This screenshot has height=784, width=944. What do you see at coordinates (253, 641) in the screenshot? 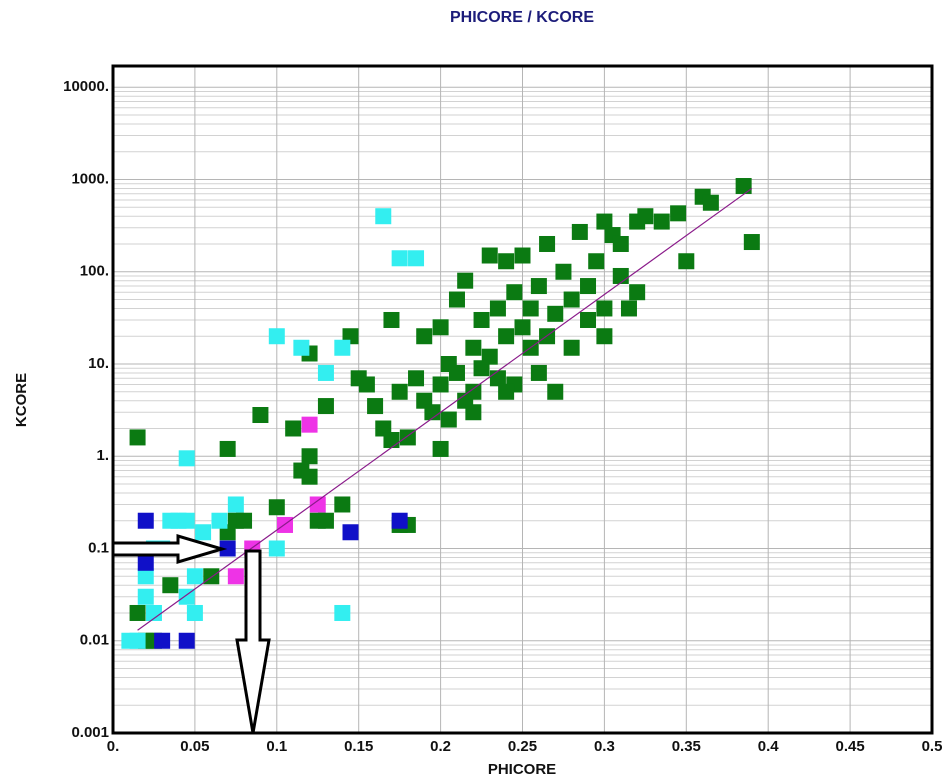
I see `vertical-arrow` at bounding box center [253, 641].